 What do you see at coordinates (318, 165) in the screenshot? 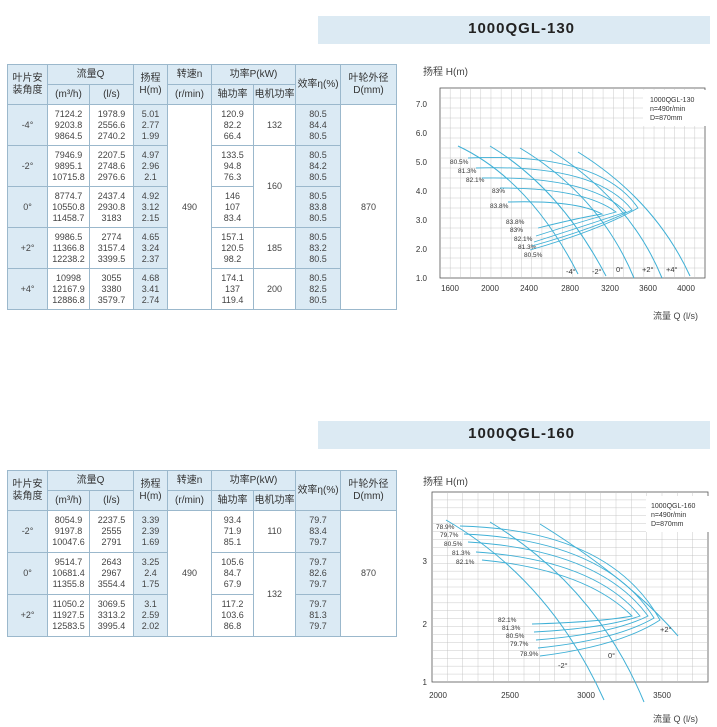
I see `efficiency-cell-value: 84.2` at bounding box center [318, 165].